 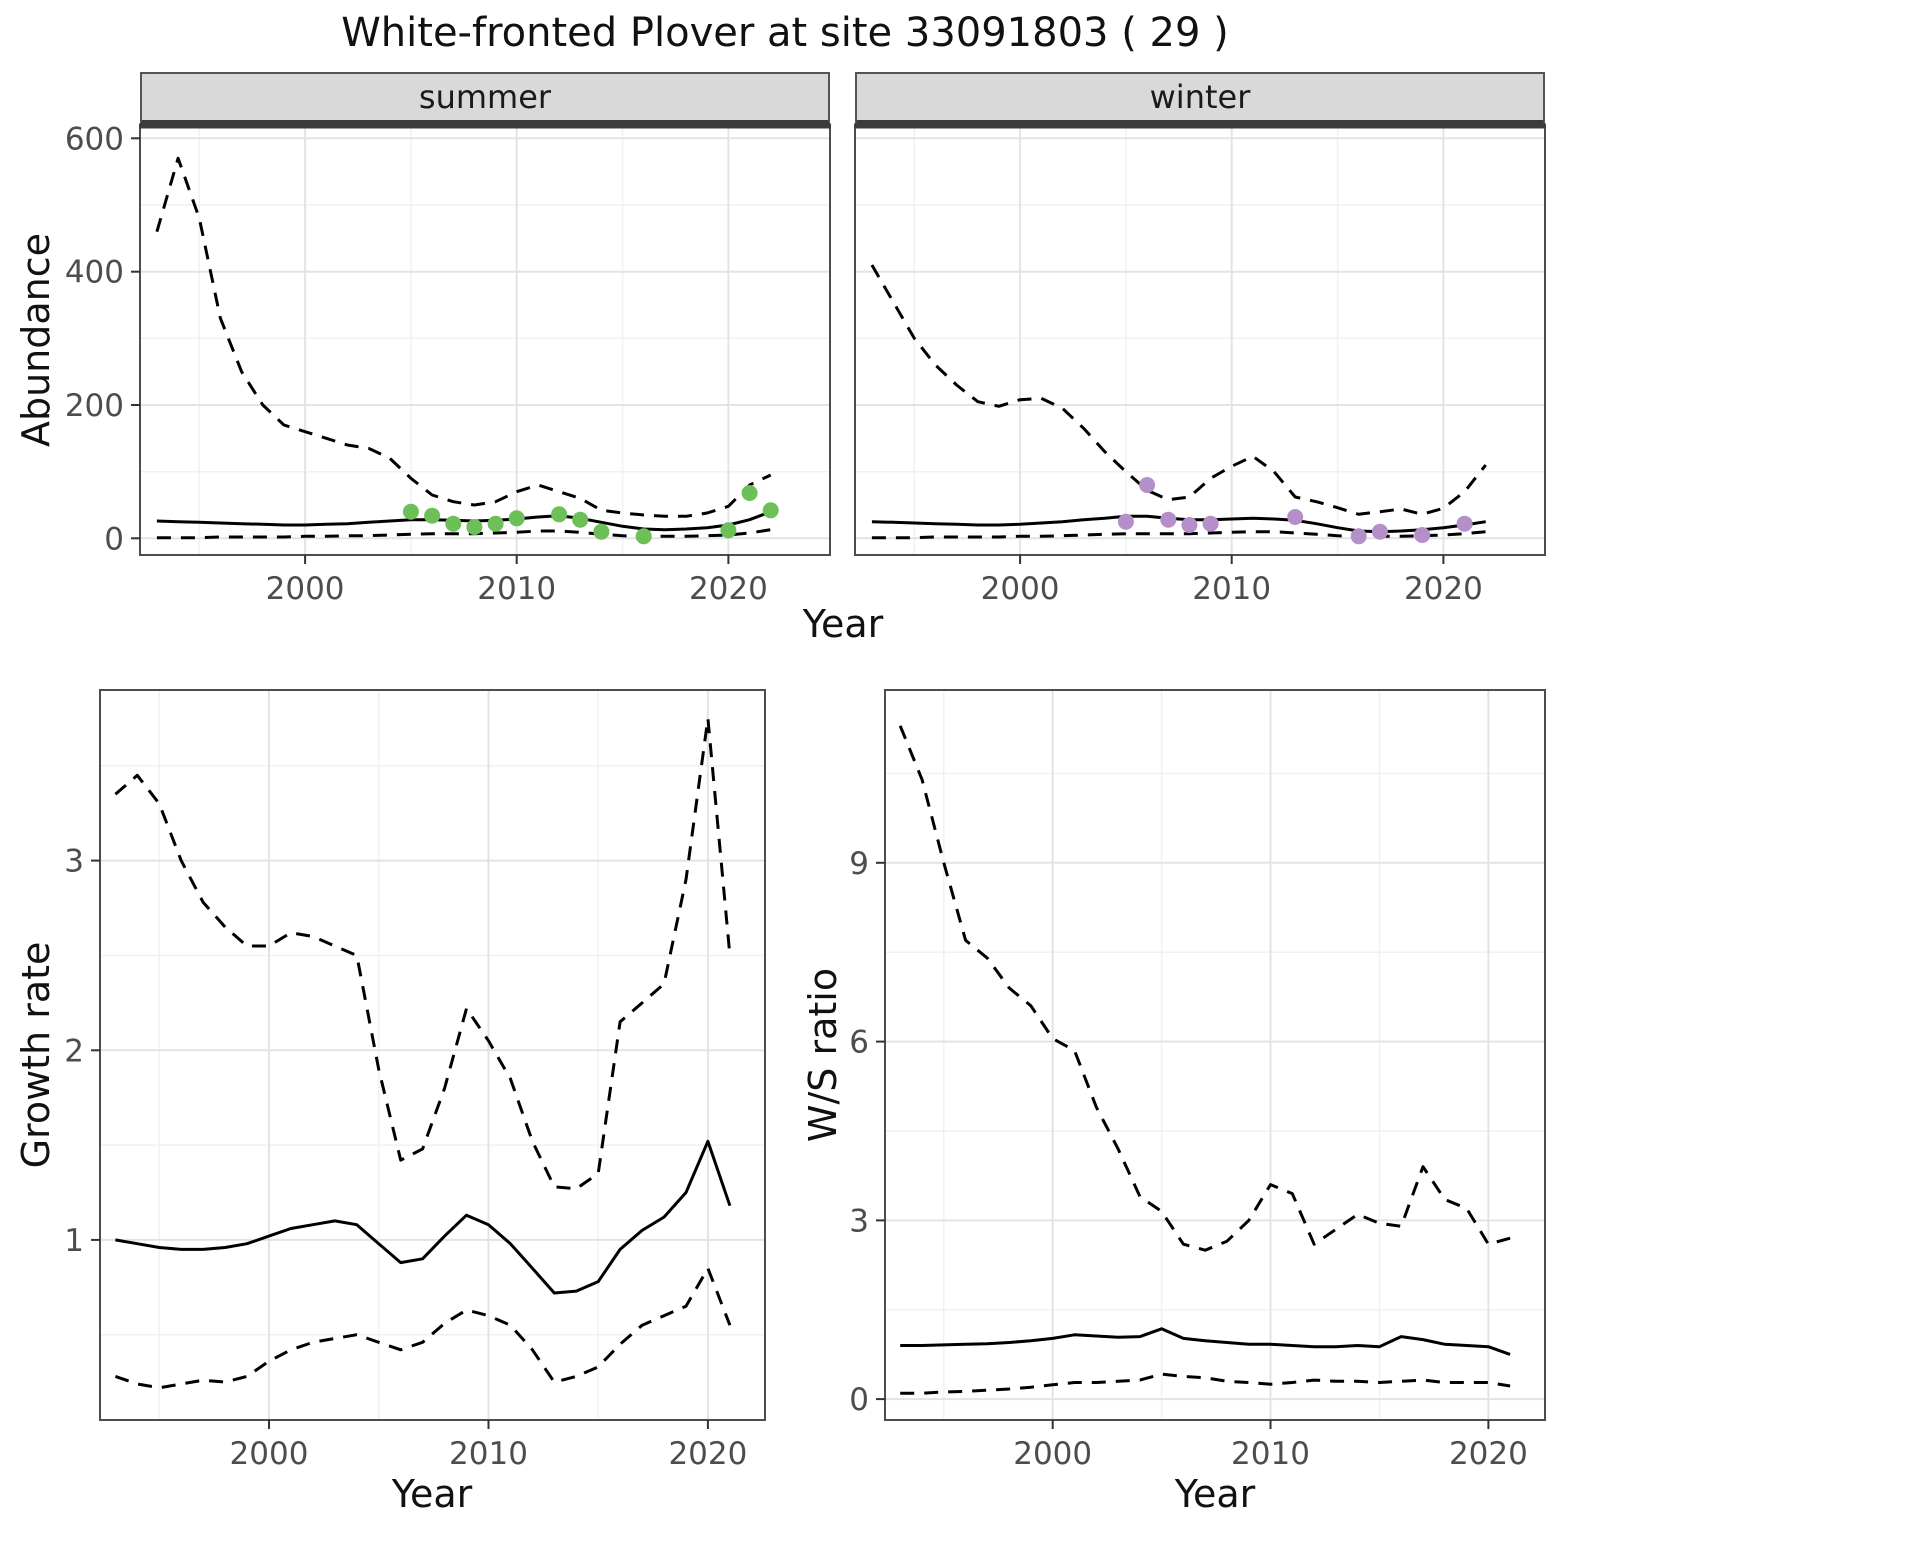 I want to click on y-tick-label: 600, so click(x=94, y=139).